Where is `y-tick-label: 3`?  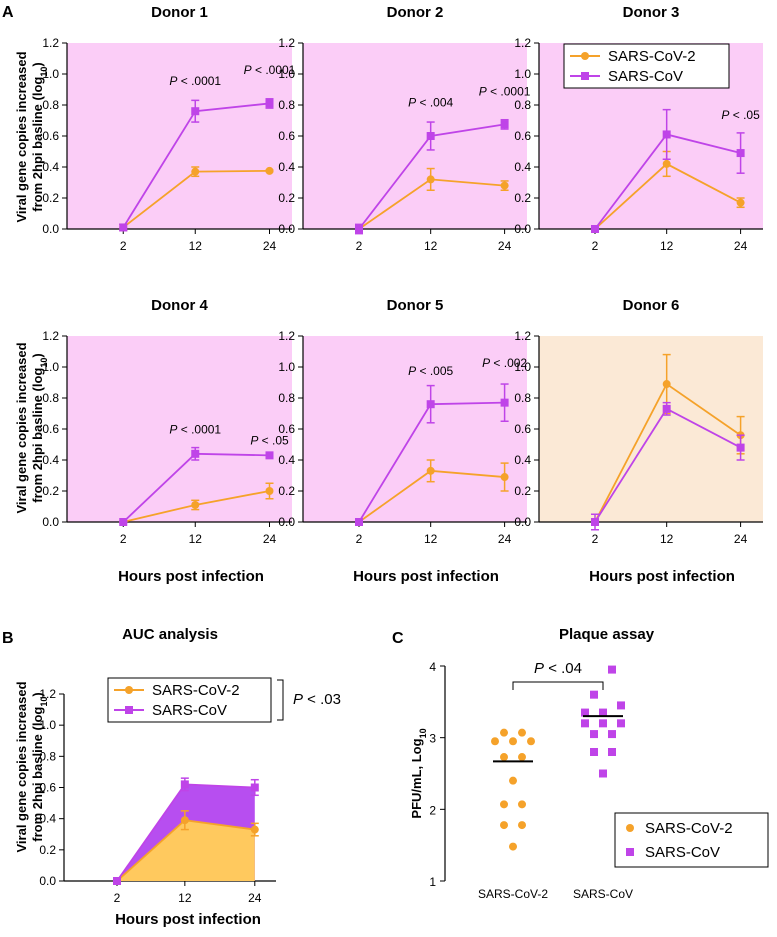 y-tick-label: 3 is located at coordinates (432, 739).